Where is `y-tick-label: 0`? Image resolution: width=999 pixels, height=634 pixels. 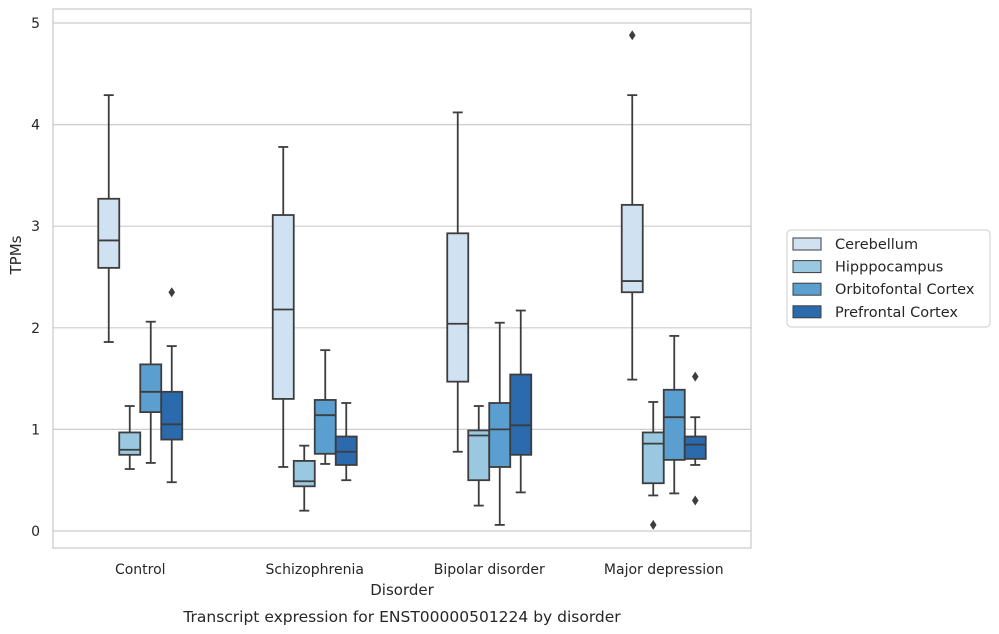
y-tick-label: 0 is located at coordinates (35, 532).